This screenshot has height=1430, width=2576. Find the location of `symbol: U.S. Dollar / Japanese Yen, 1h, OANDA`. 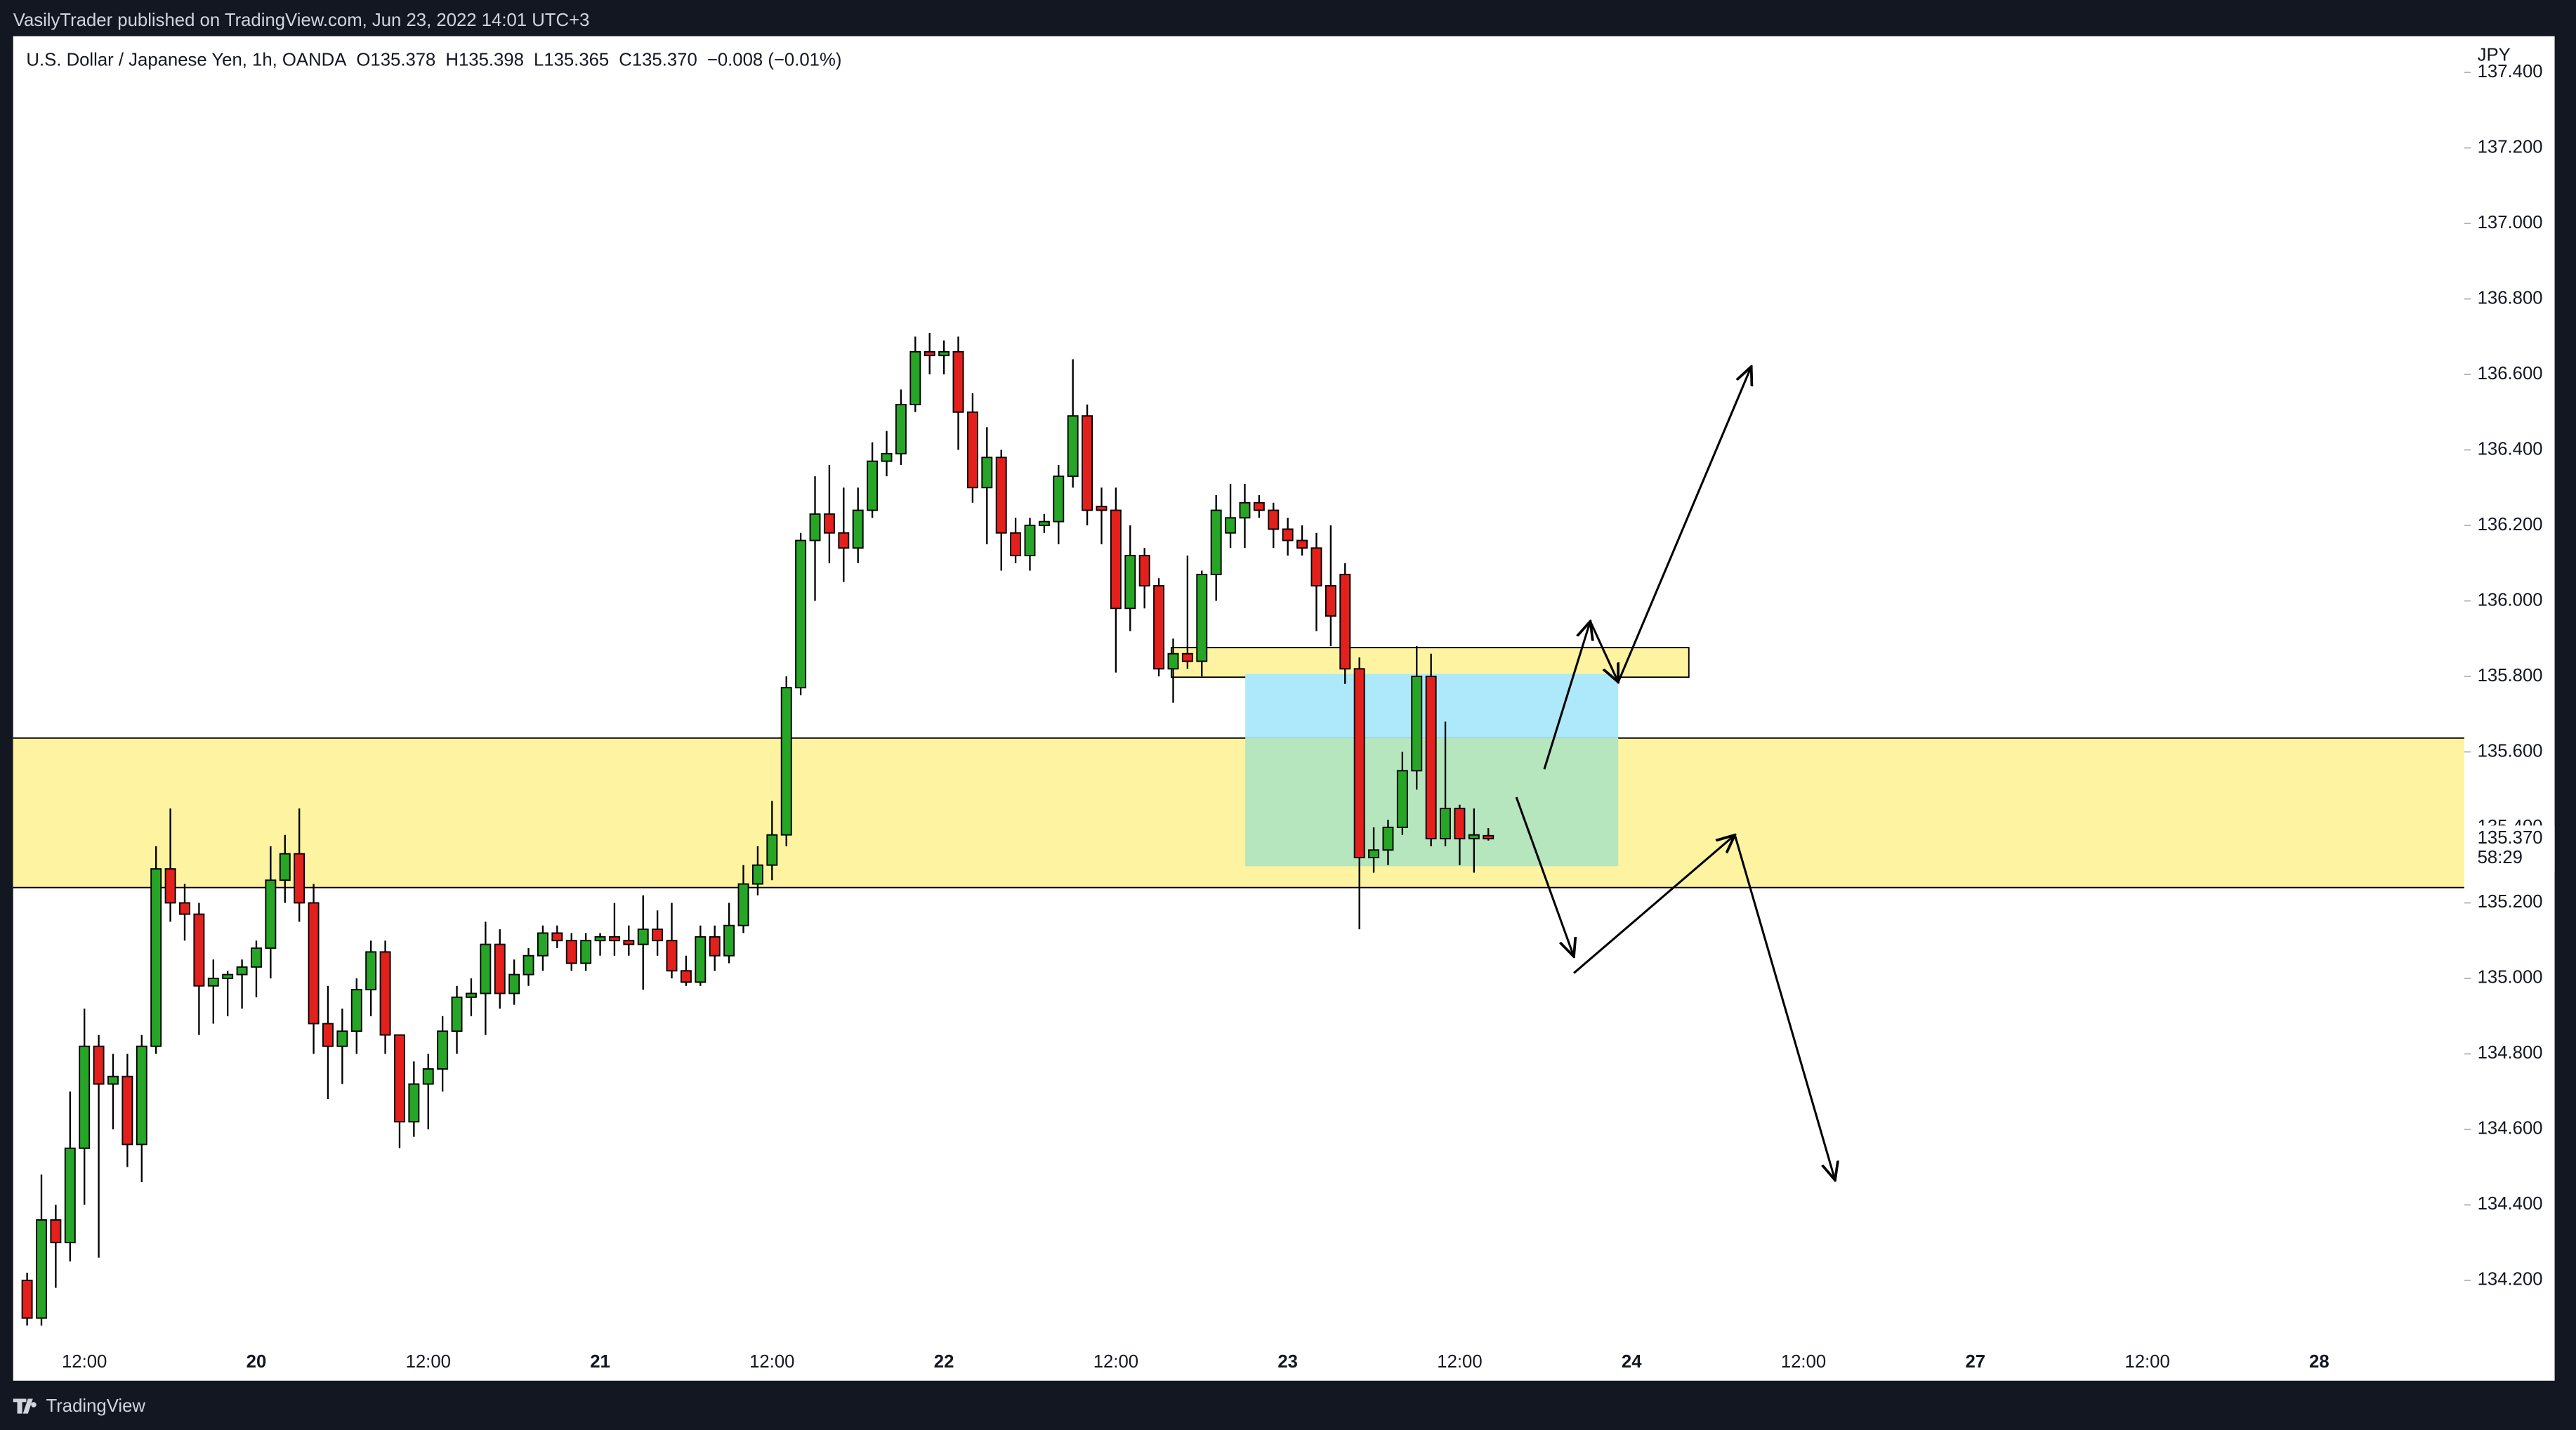

symbol: U.S. Dollar / Japanese Yen, 1h, OANDA is located at coordinates (186, 60).